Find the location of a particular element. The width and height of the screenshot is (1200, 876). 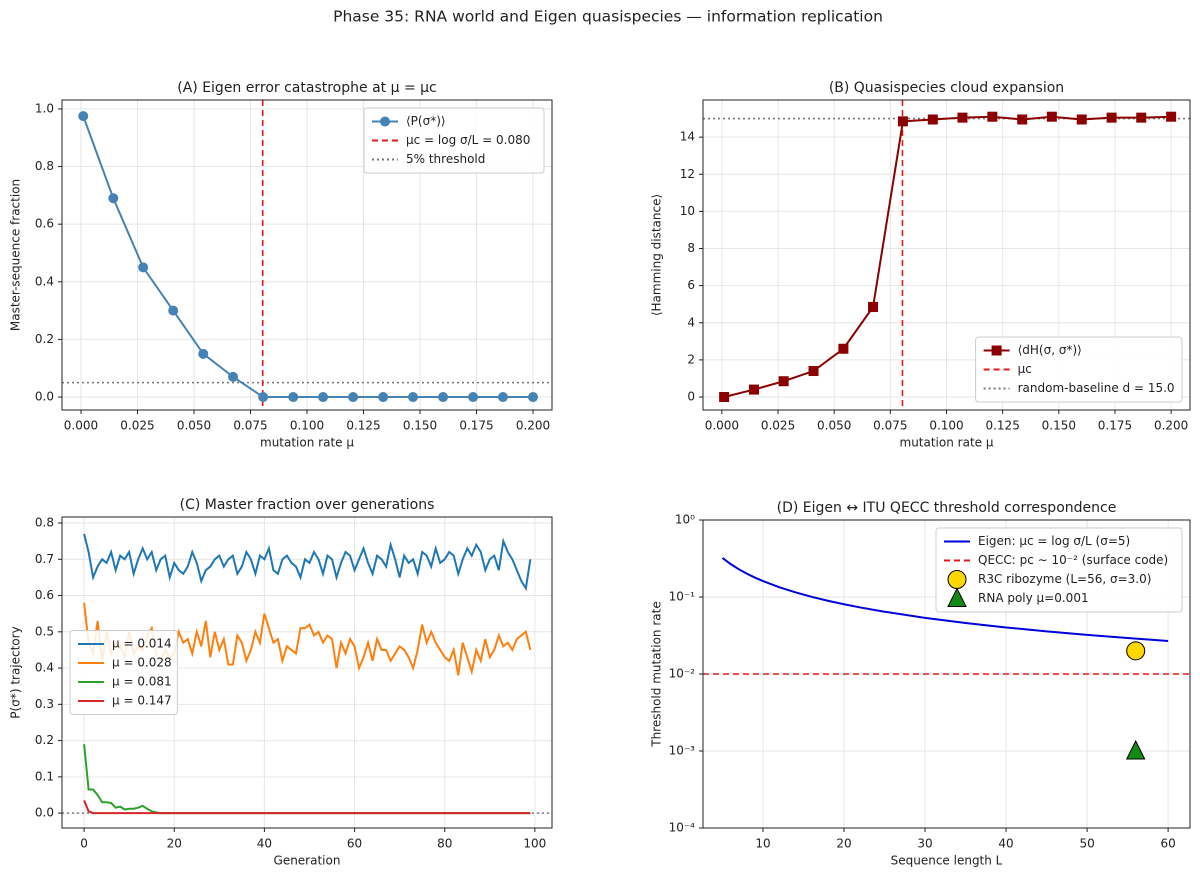

y-tick-label: 10⁻⁴ is located at coordinates (682, 828).